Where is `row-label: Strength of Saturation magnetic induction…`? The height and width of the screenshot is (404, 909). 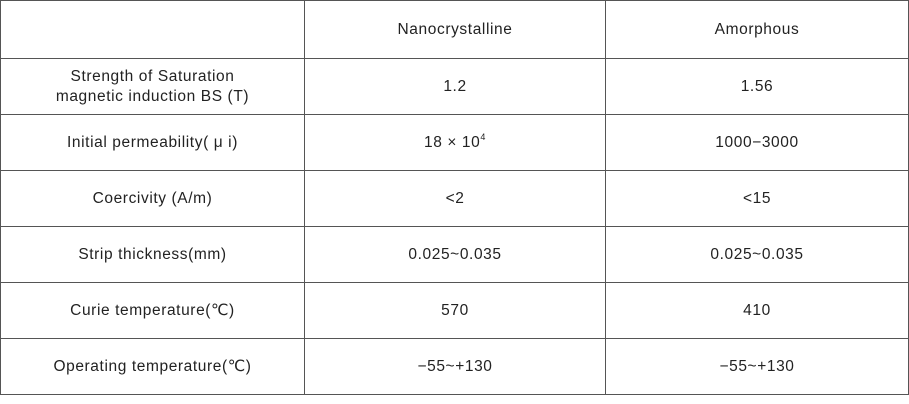 row-label: Strength of Saturation magnetic induction… is located at coordinates (152, 86).